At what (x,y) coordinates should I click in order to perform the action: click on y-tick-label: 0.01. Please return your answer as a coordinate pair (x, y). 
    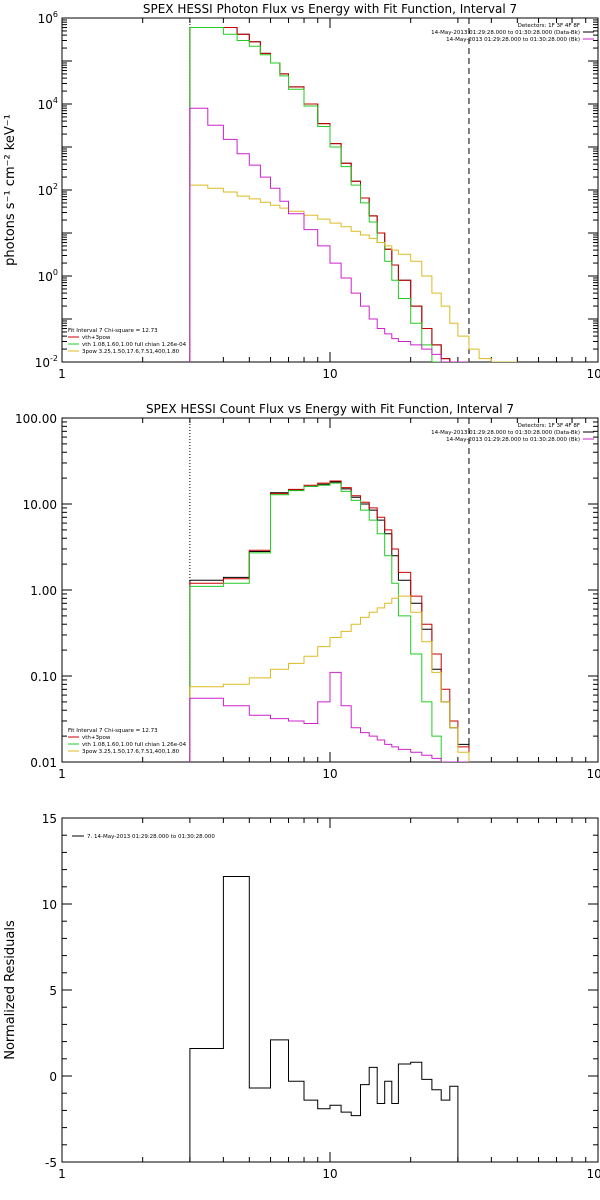
    Looking at the image, I should click on (43, 763).